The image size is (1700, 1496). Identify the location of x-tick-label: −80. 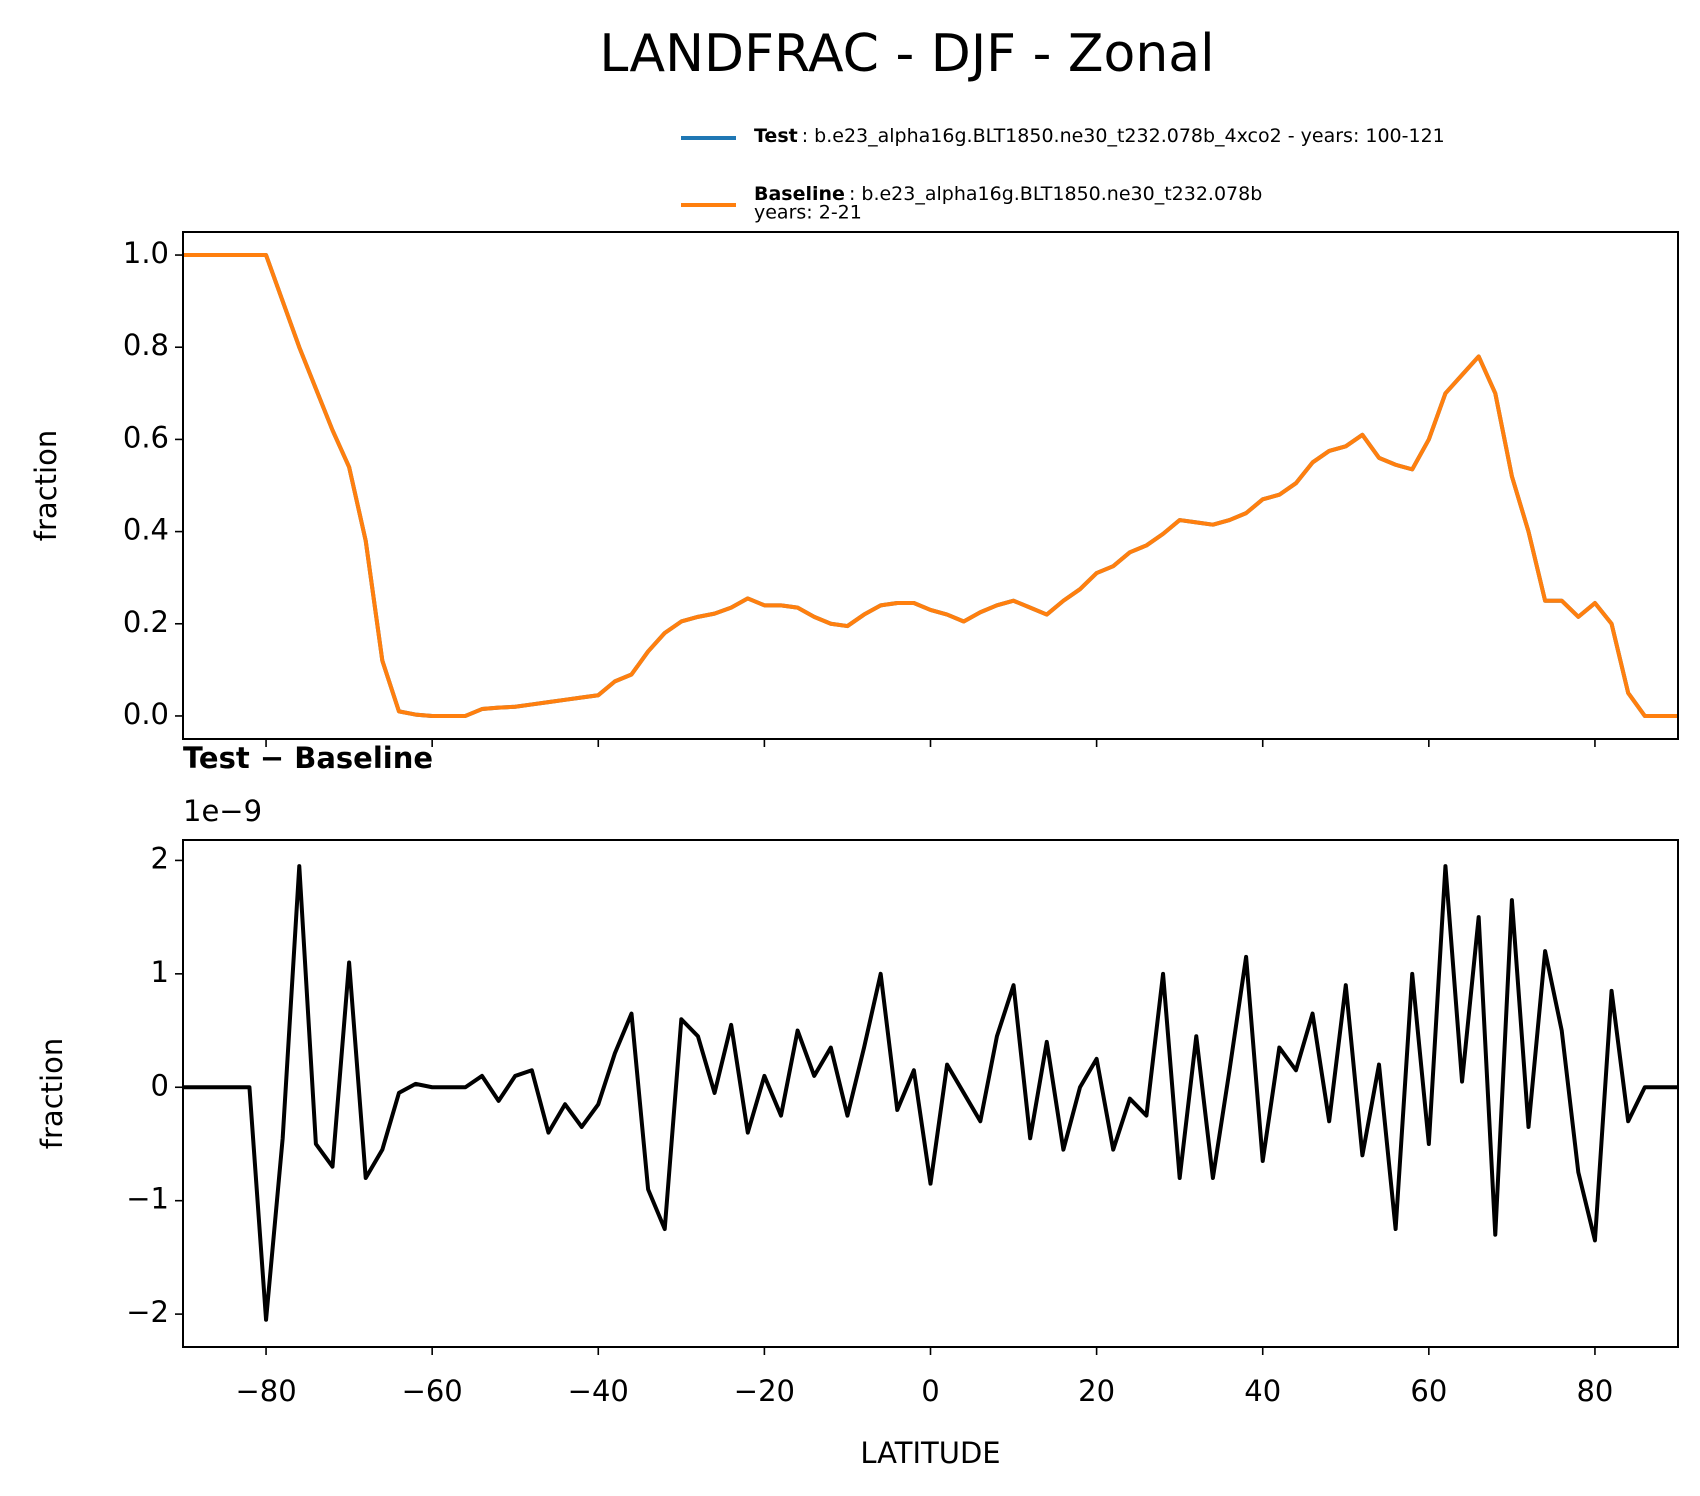
(265, 1391).